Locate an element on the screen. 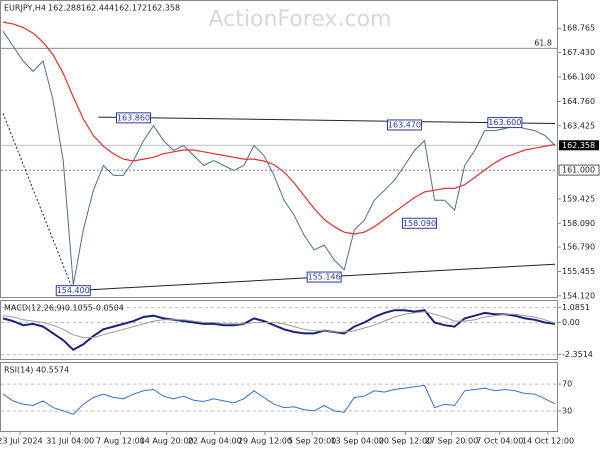  x-tick-label: 7 Oct 04:00 is located at coordinates (499, 441).